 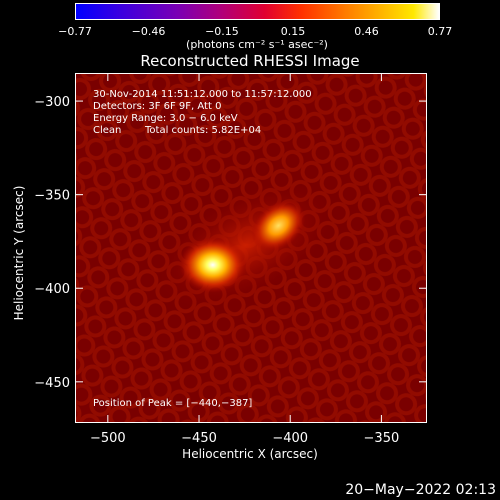 I want to click on x-tick-label: −450, so click(x=199, y=438).